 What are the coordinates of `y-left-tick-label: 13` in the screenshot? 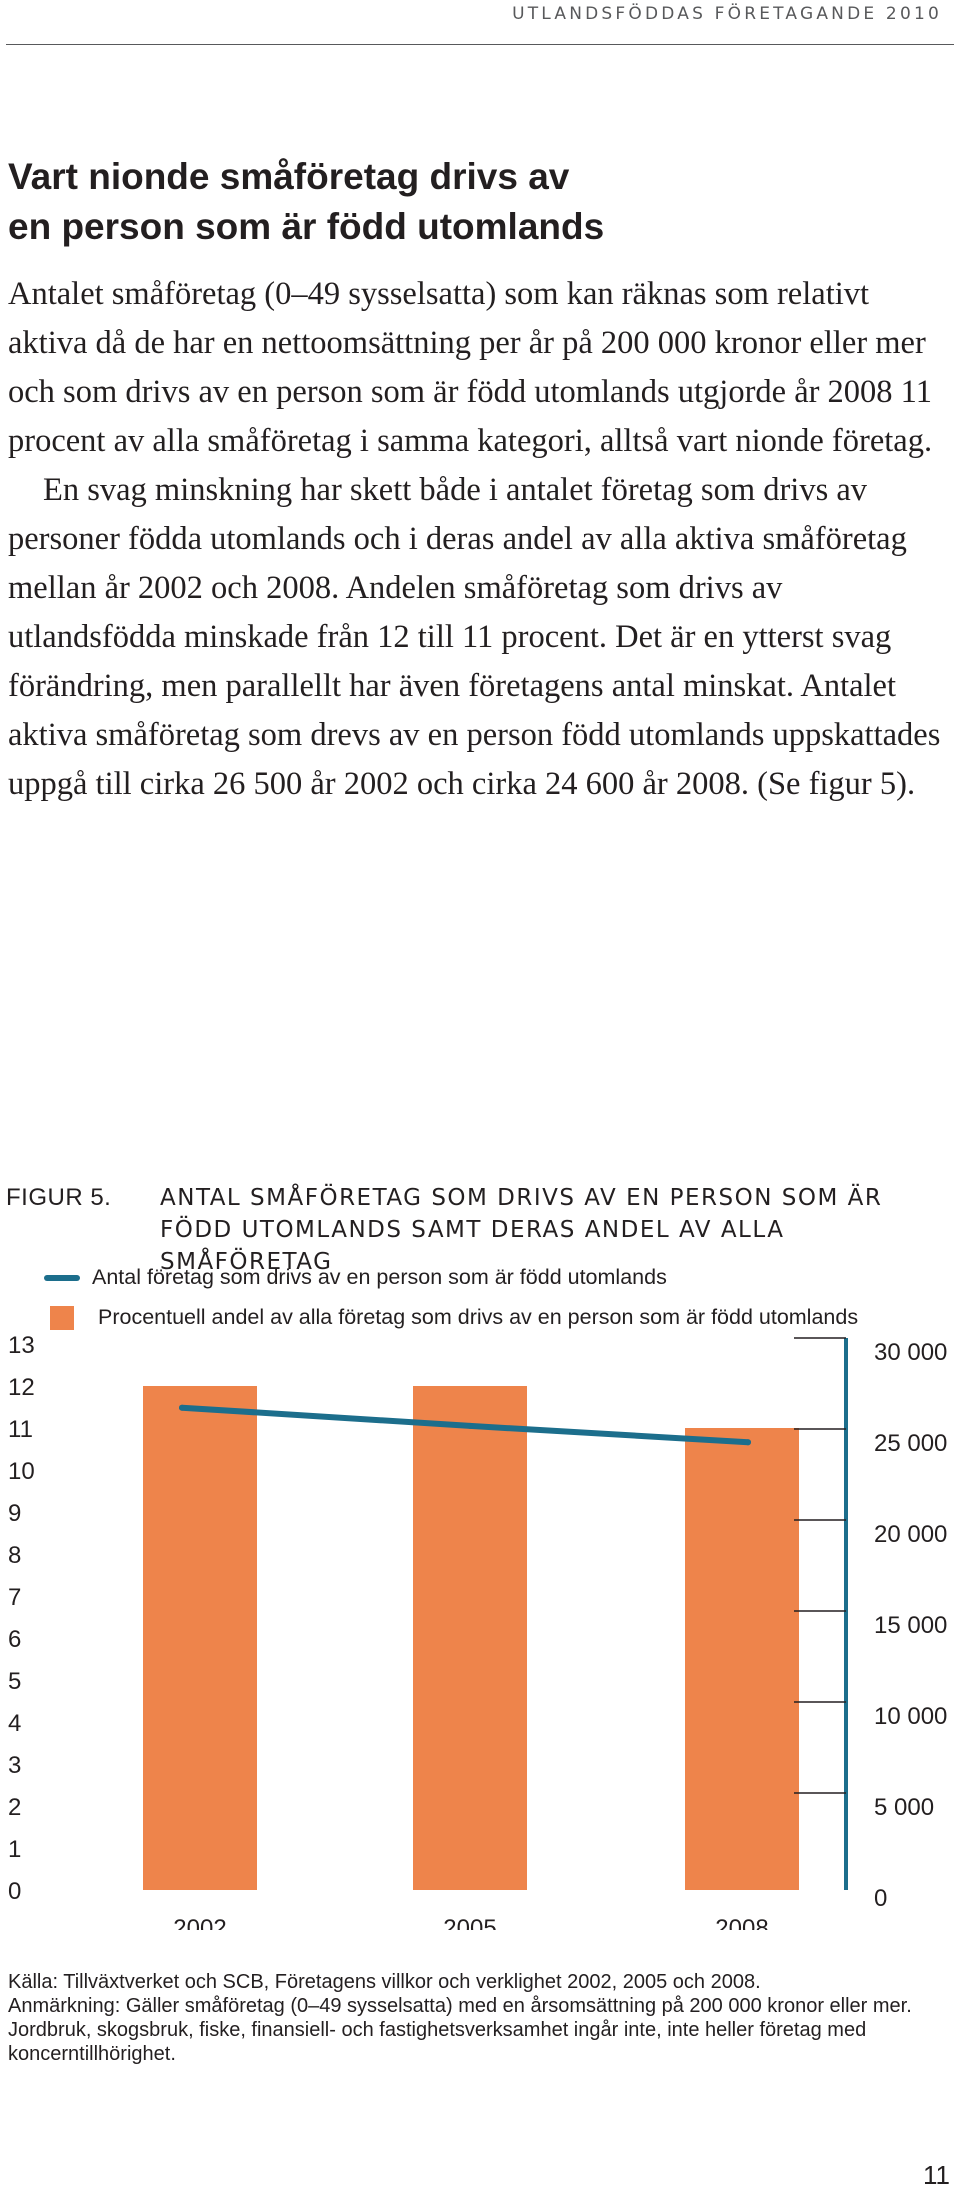 It's located at (21, 1345).